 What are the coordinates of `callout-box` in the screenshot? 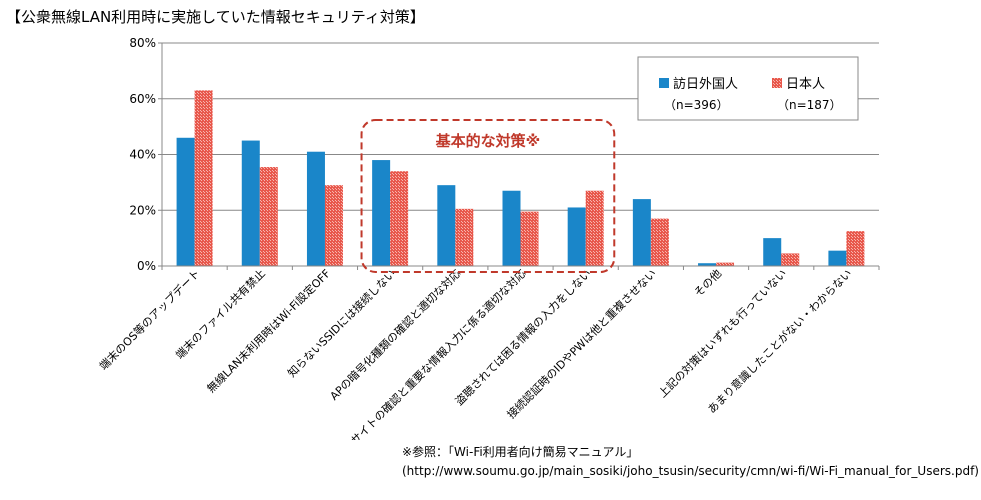 It's located at (488, 196).